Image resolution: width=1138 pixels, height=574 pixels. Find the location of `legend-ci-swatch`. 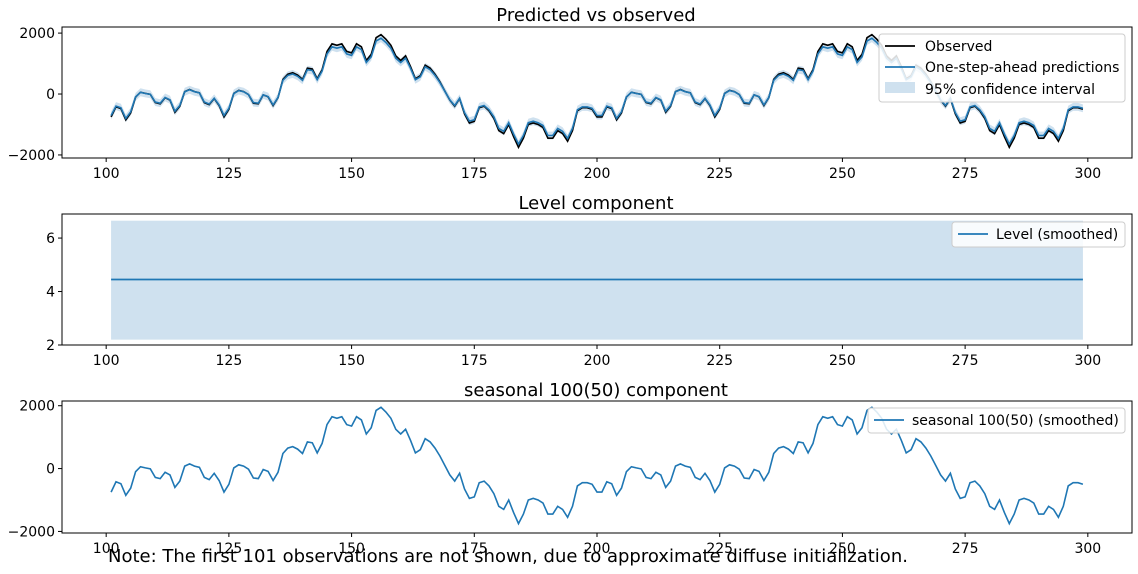

legend-ci-swatch is located at coordinates (900, 87).